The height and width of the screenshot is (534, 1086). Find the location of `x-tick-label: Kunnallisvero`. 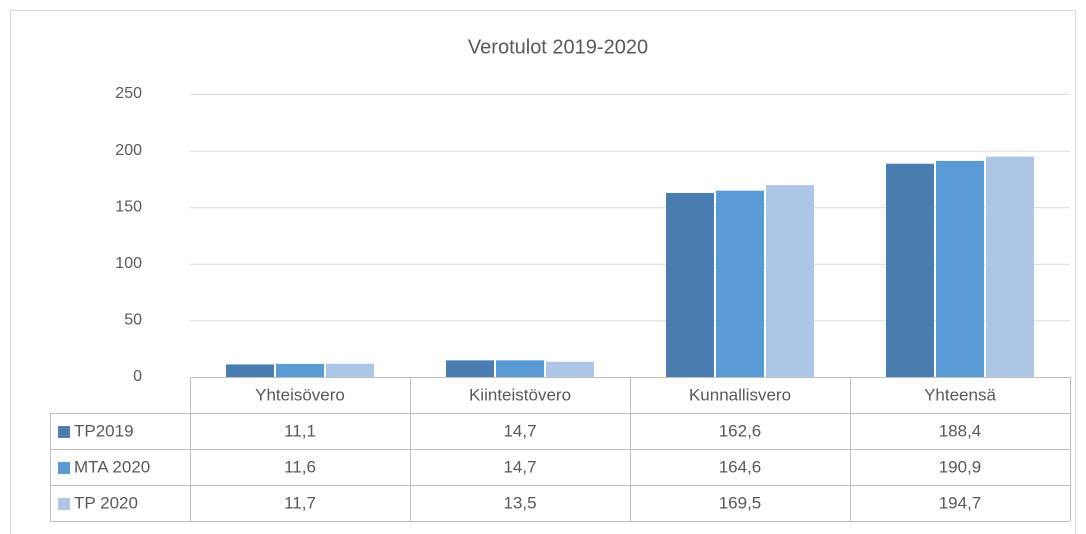

x-tick-label: Kunnallisvero is located at coordinates (740, 394).